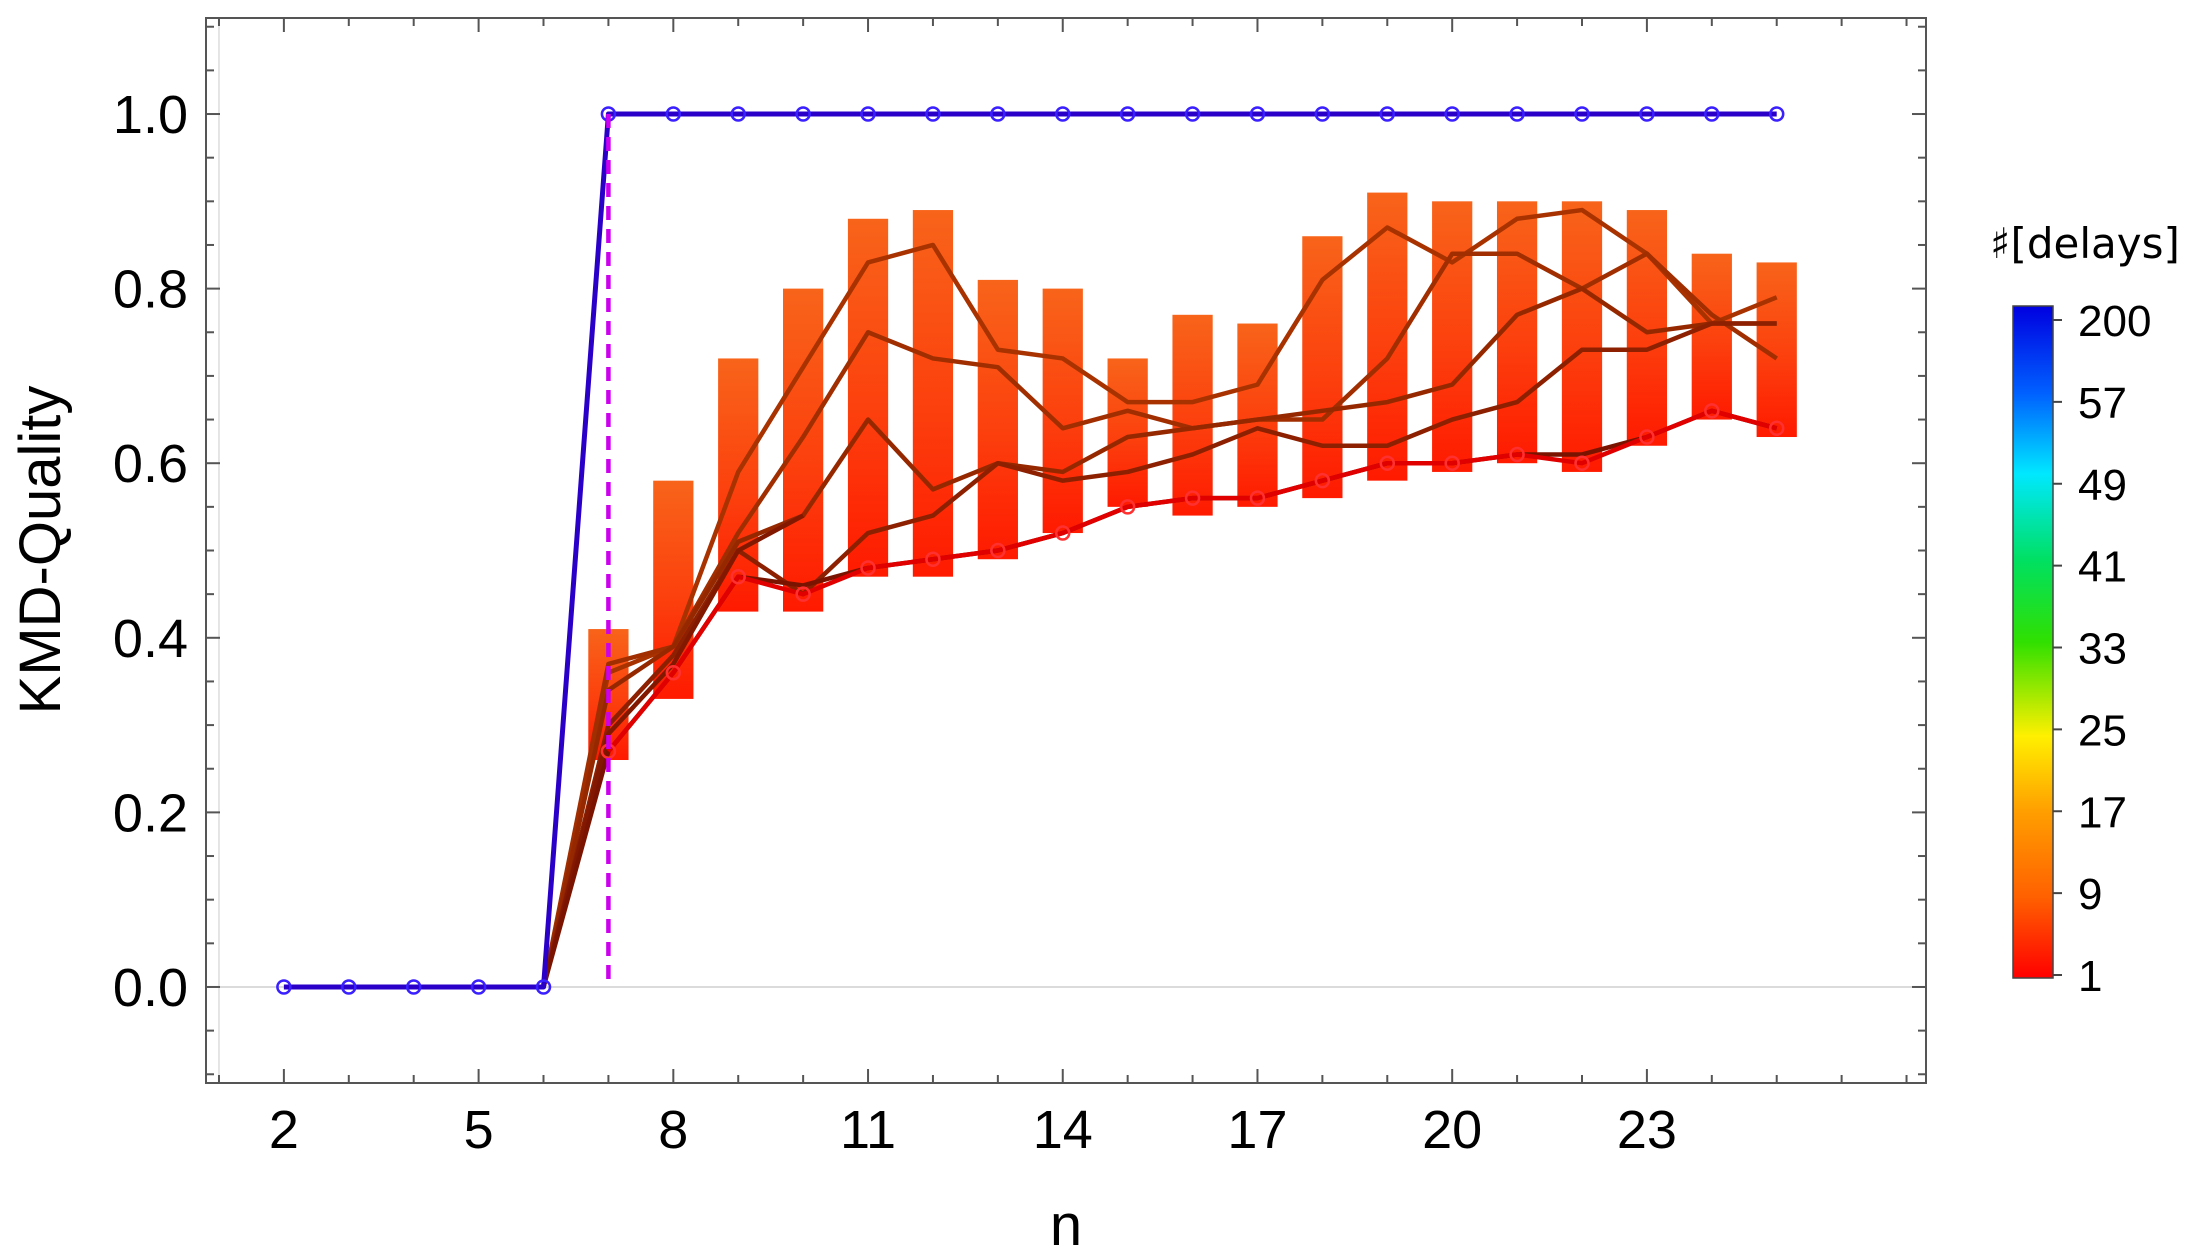  What do you see at coordinates (479, 1130) in the screenshot?
I see `x-tick-label: 5` at bounding box center [479, 1130].